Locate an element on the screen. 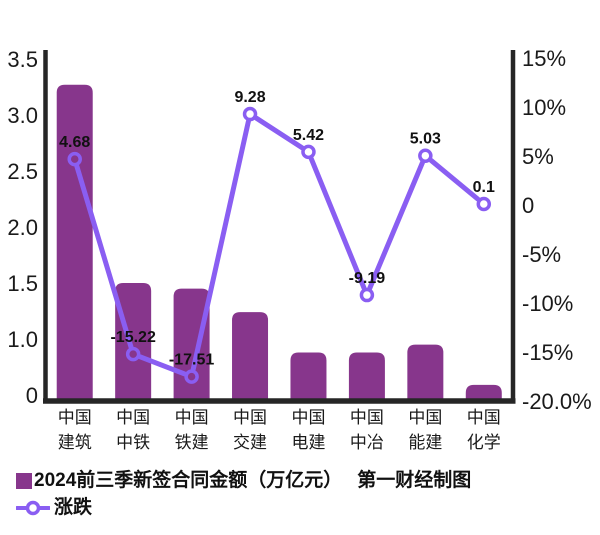  legend-line-circle is located at coordinates (33, 508).